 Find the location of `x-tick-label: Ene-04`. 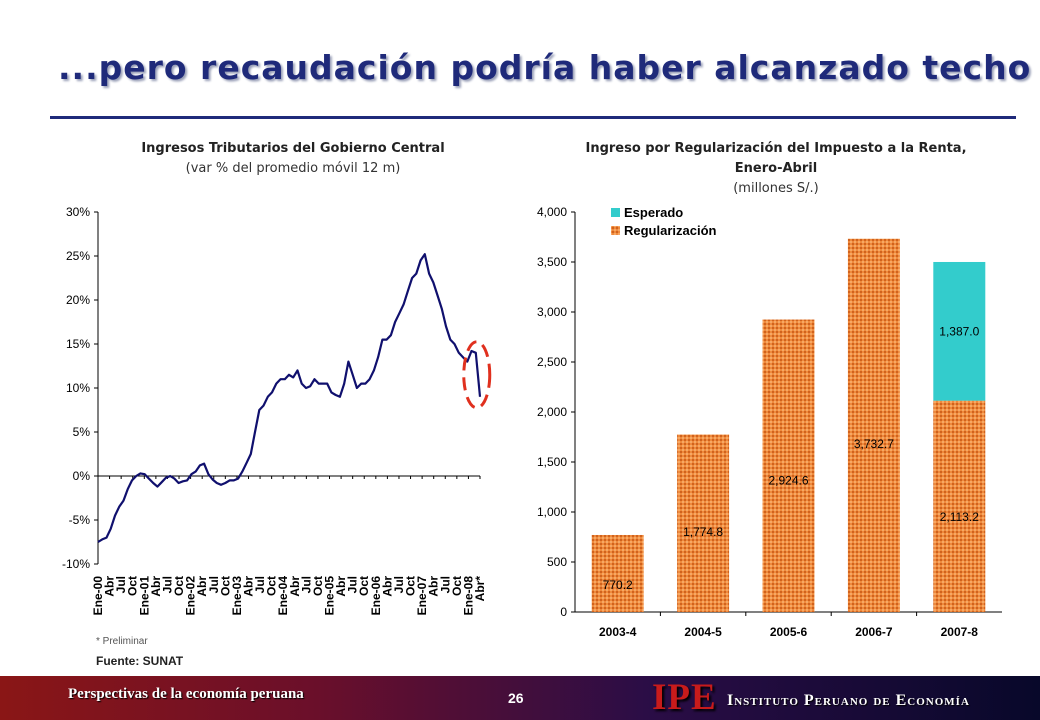

x-tick-label: Ene-04 is located at coordinates (283, 596).